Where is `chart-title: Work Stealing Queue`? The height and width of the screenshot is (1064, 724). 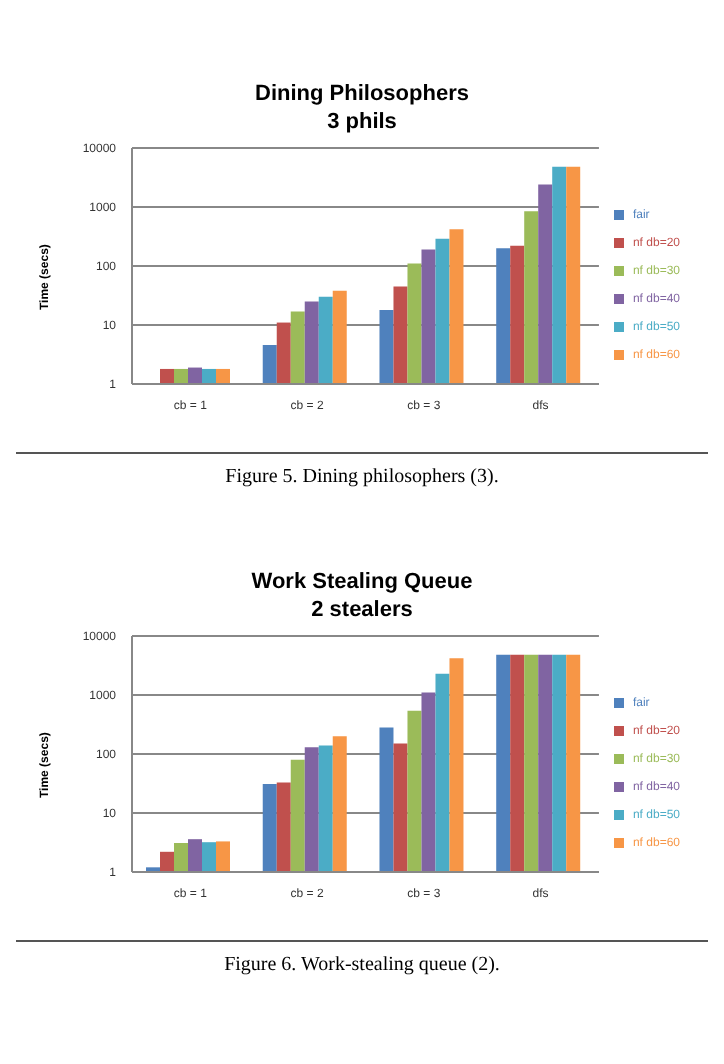 chart-title: Work Stealing Queue is located at coordinates (362, 582).